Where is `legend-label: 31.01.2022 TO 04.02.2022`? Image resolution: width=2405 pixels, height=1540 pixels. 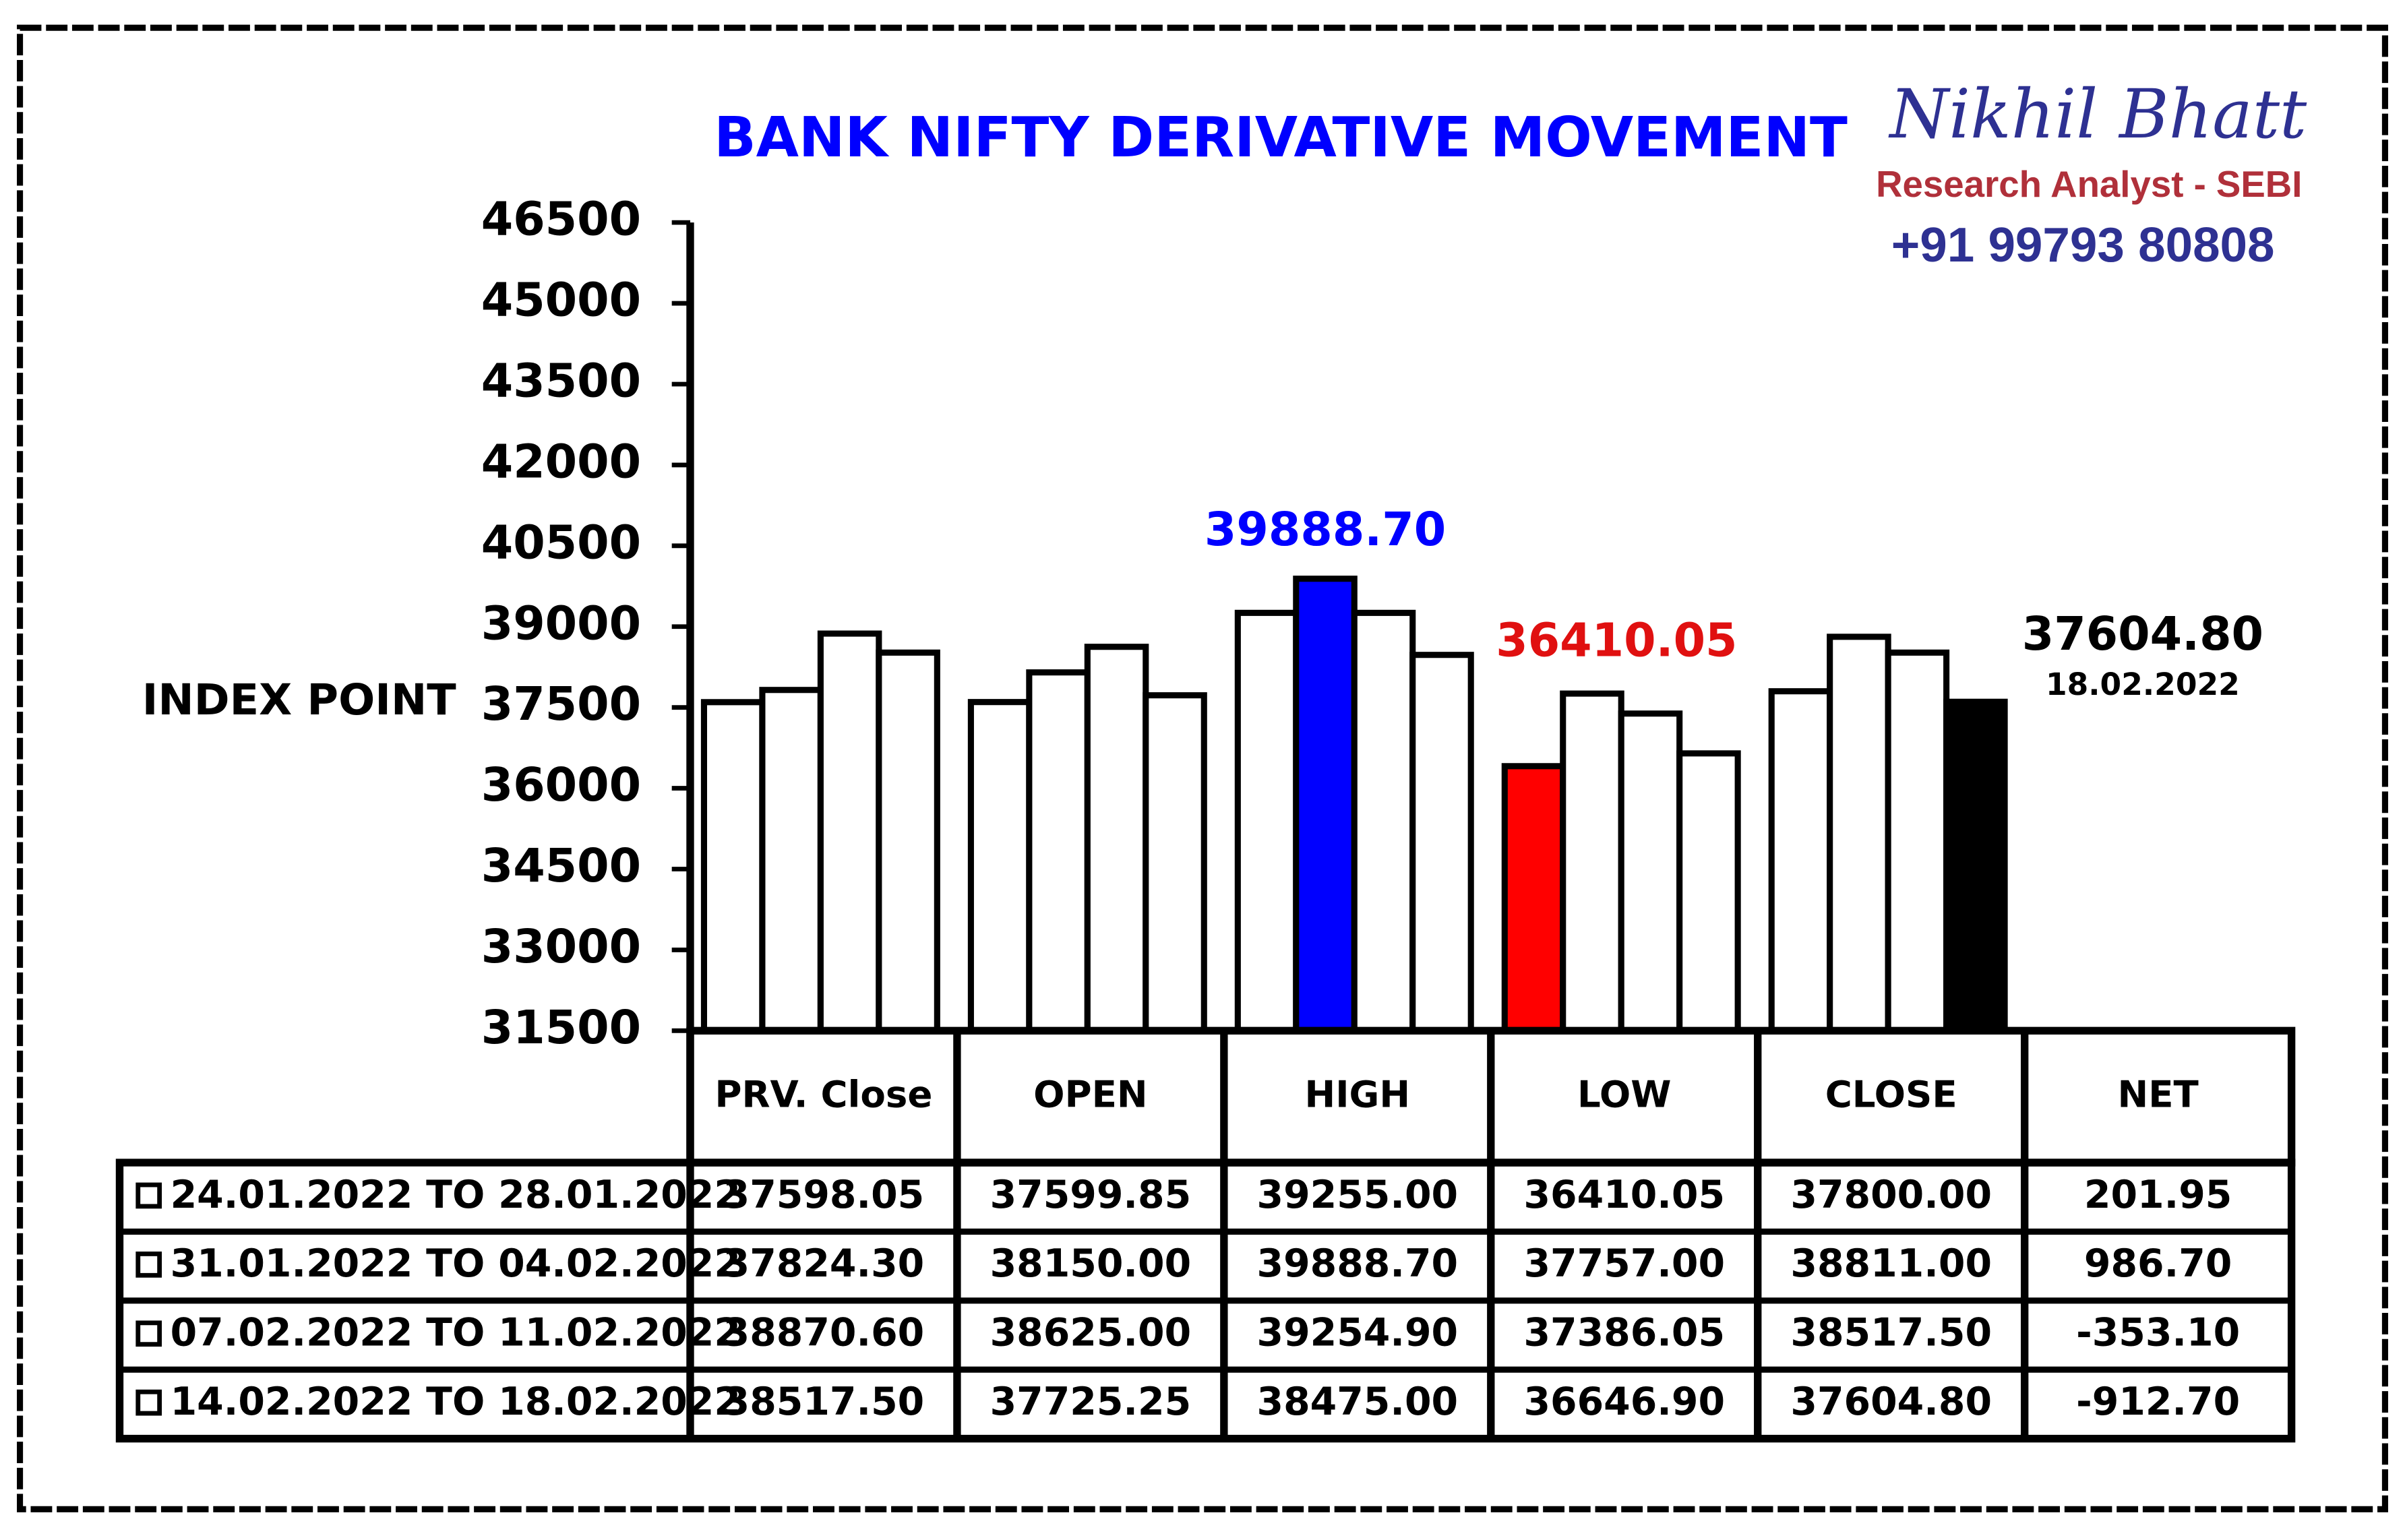 legend-label: 31.01.2022 TO 04.02.2022 is located at coordinates (456, 1264).